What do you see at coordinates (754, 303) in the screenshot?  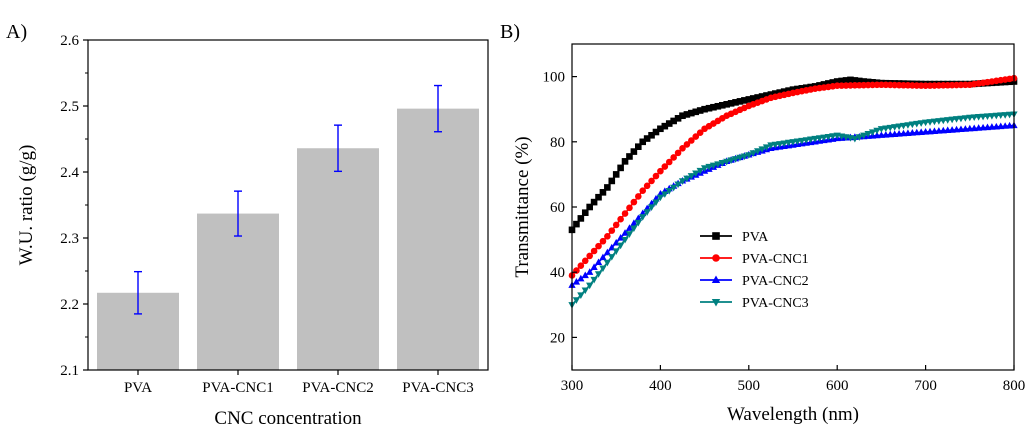 I see `legend-item-pva-cnc3: PVA-CNC3` at bounding box center [754, 303].